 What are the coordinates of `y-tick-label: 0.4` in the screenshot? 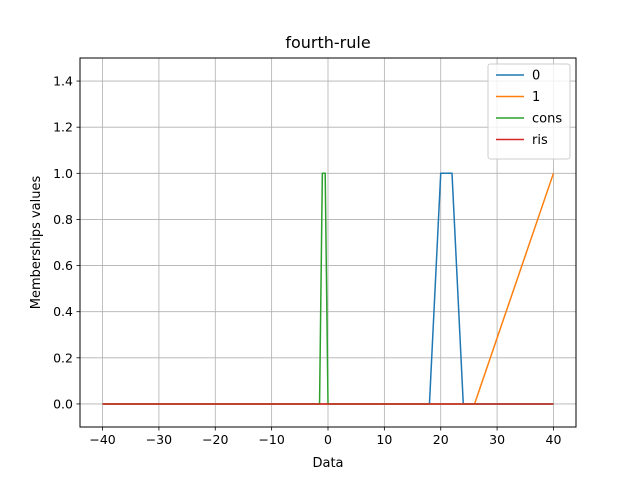 It's located at (63, 311).